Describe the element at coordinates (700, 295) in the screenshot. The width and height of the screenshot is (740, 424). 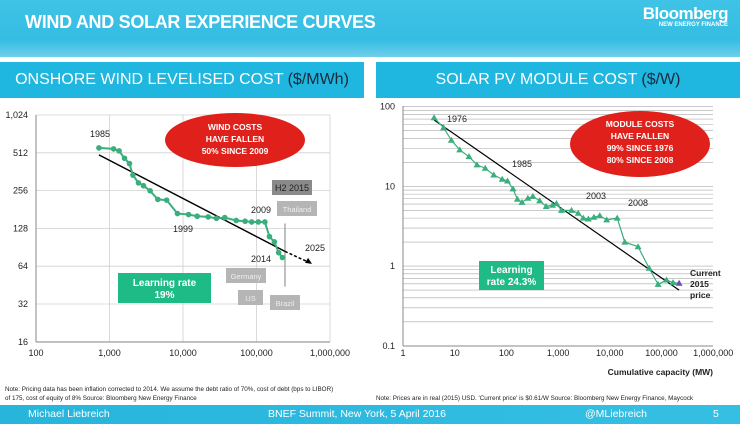
I see `current-price-label: price` at that location.